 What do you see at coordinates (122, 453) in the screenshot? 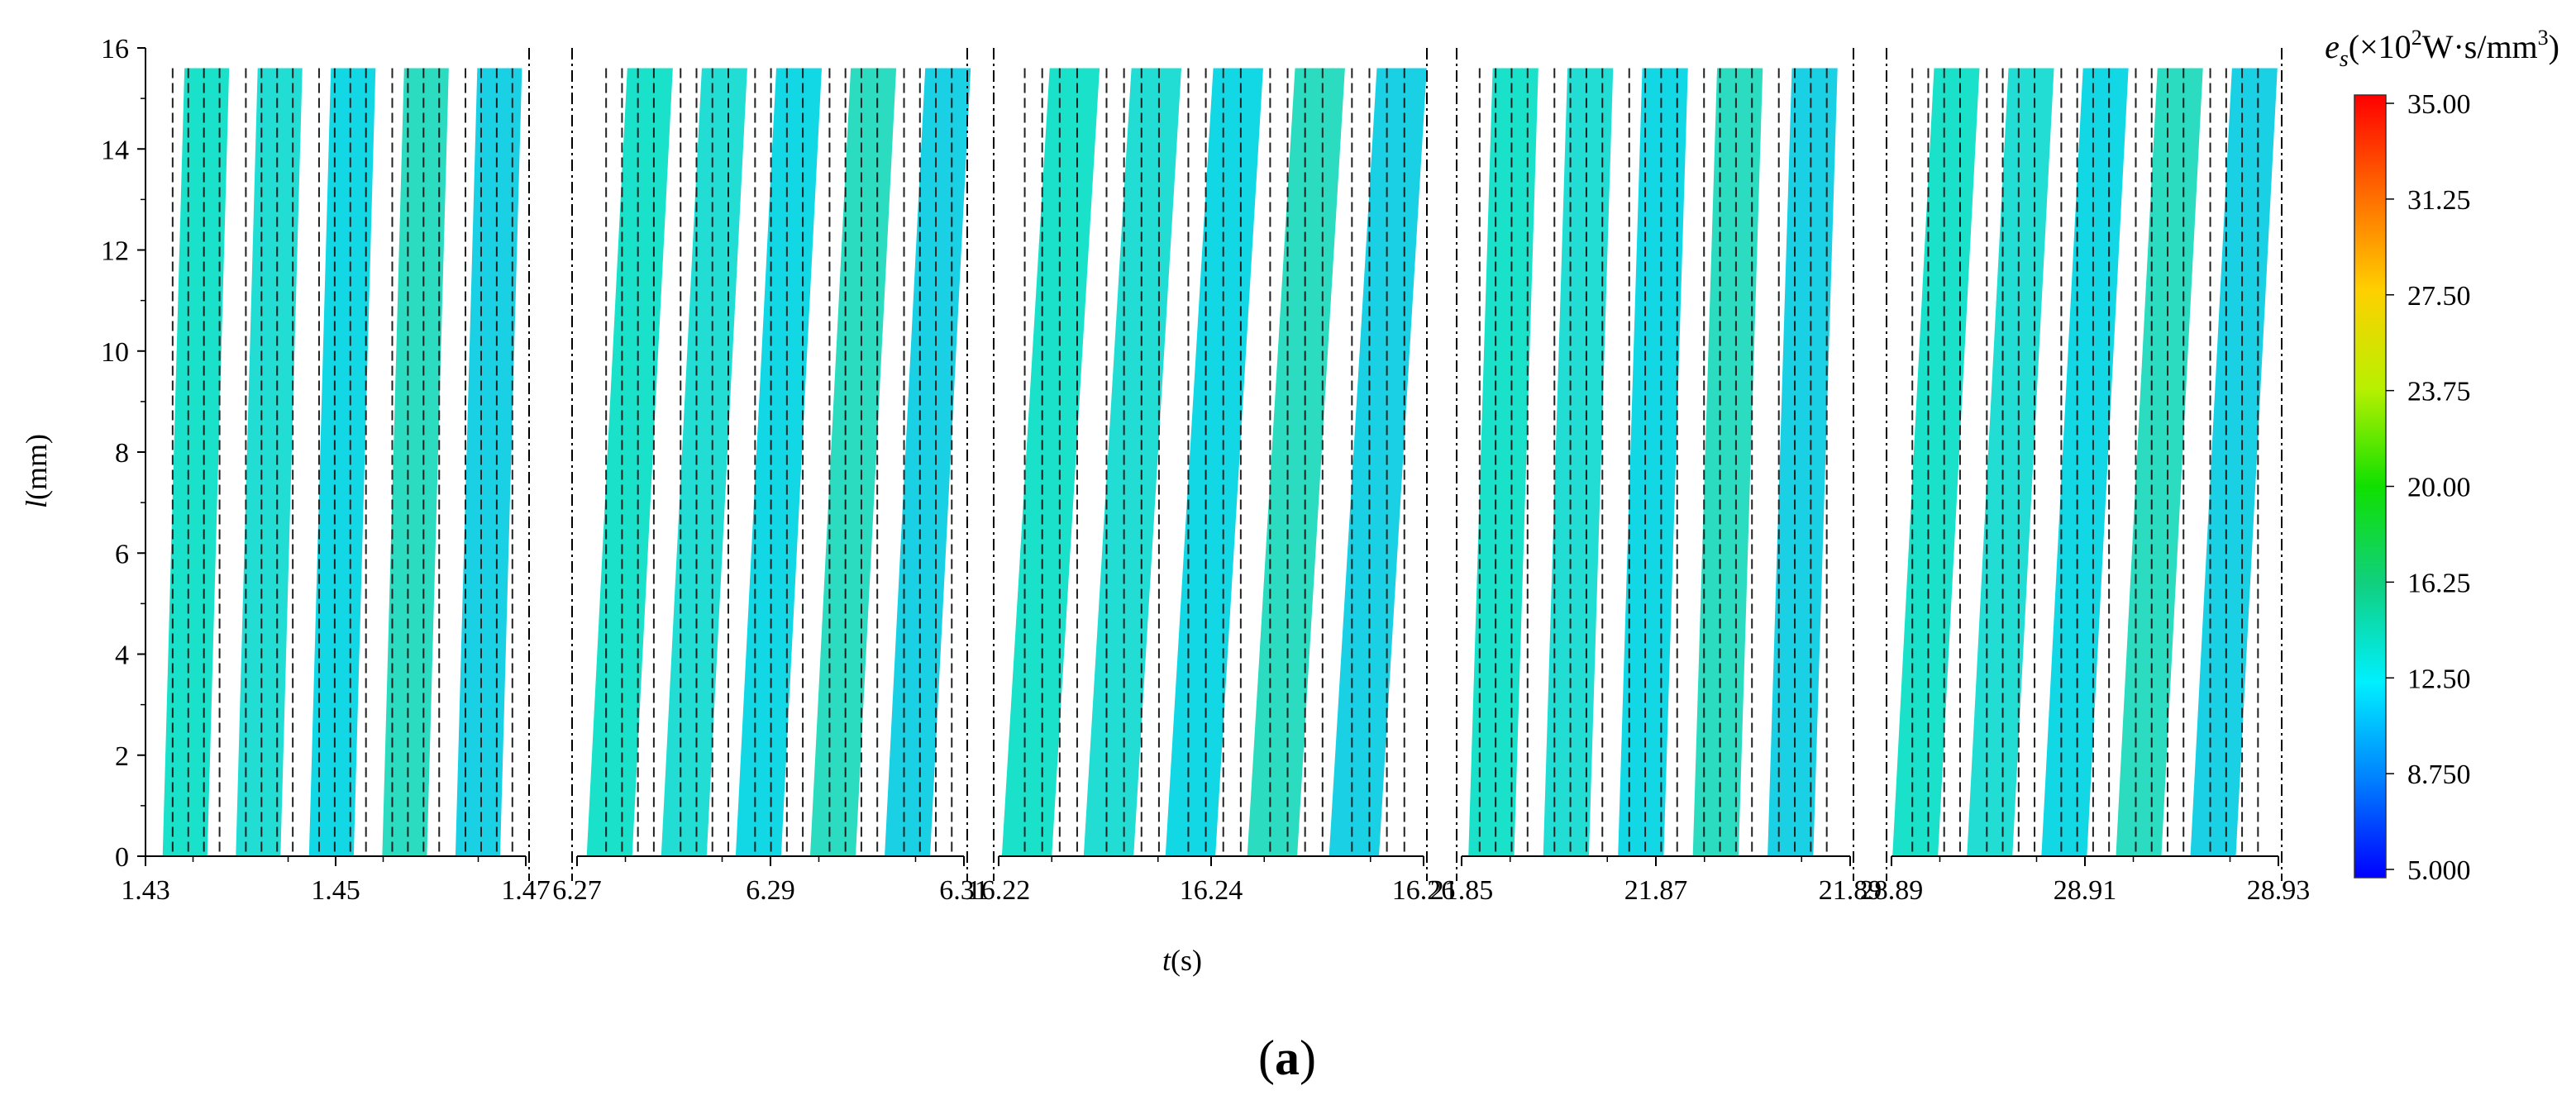
I see `y-tick-label: 8` at bounding box center [122, 453].